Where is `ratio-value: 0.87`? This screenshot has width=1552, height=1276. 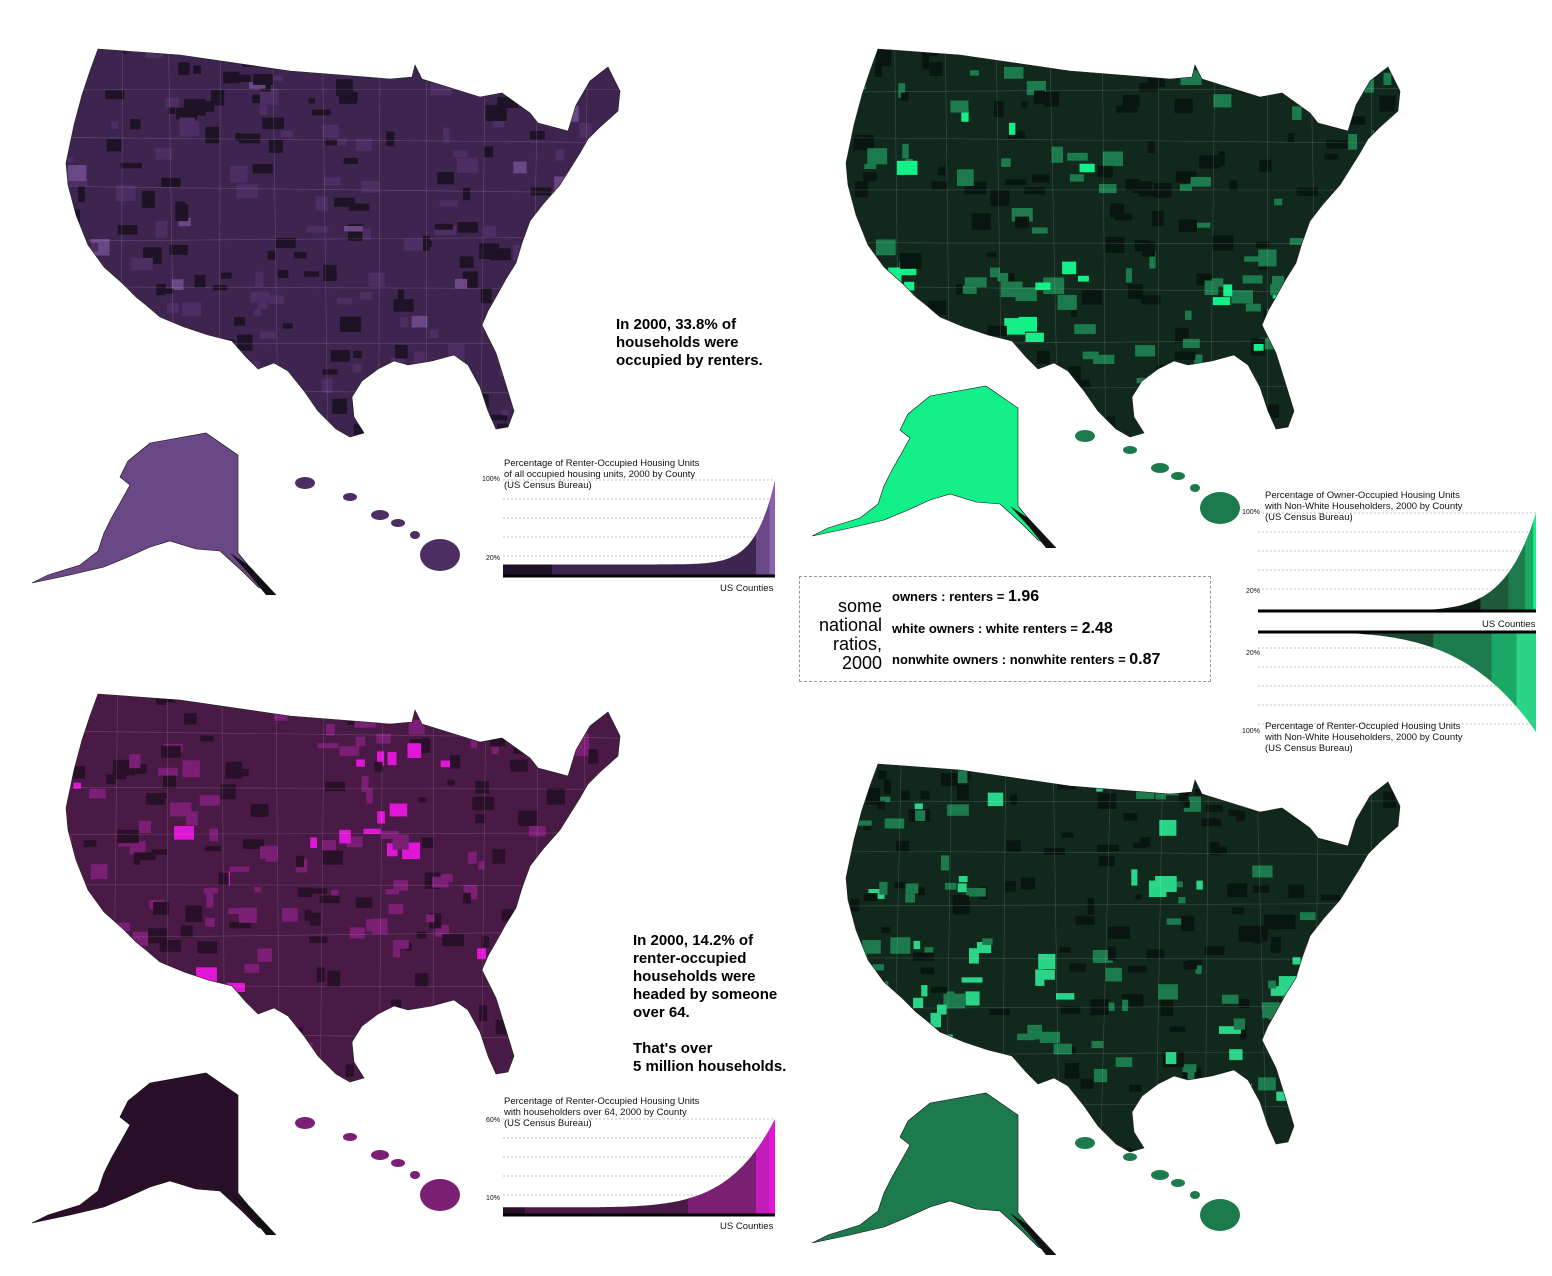 ratio-value: 0.87 is located at coordinates (1145, 659).